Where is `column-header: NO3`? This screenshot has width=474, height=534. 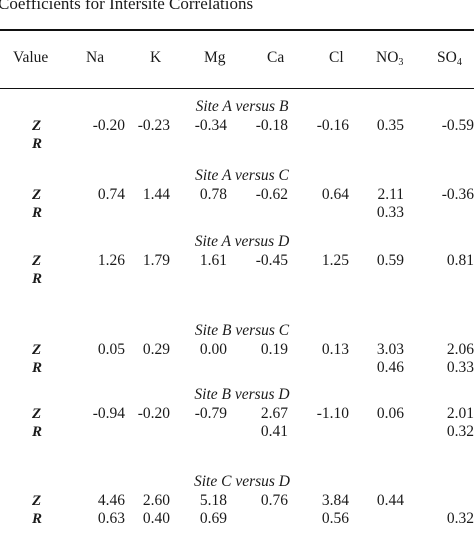 column-header: NO3 is located at coordinates (390, 58).